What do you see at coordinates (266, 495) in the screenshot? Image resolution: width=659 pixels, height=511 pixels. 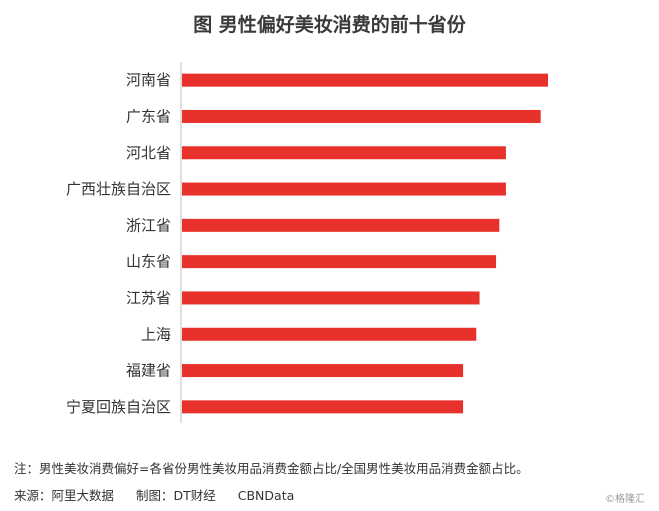 I see `brand-label: CBNData` at bounding box center [266, 495].